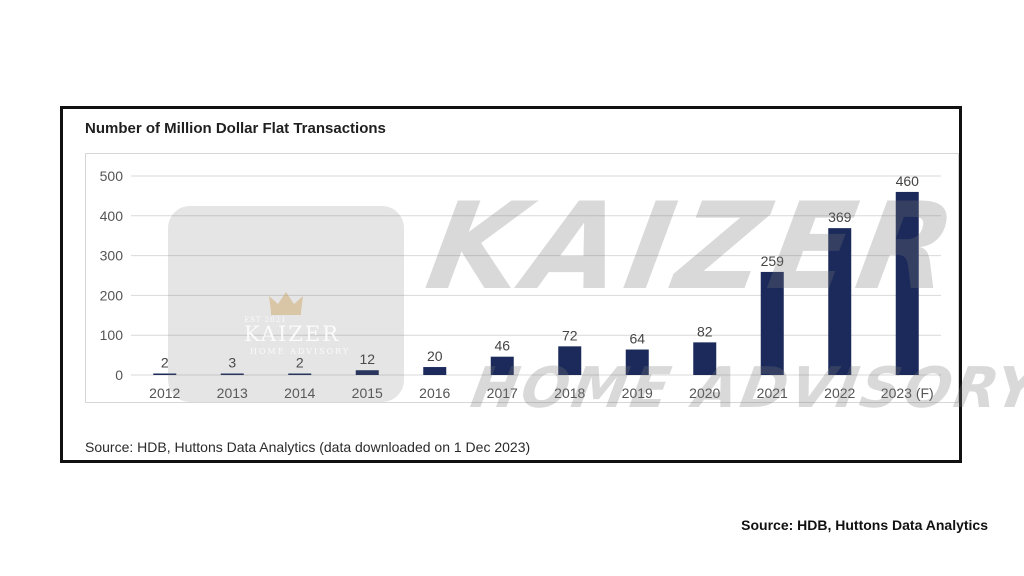  Describe the element at coordinates (164, 393) in the screenshot. I see `x-tick-label: 2012` at that location.